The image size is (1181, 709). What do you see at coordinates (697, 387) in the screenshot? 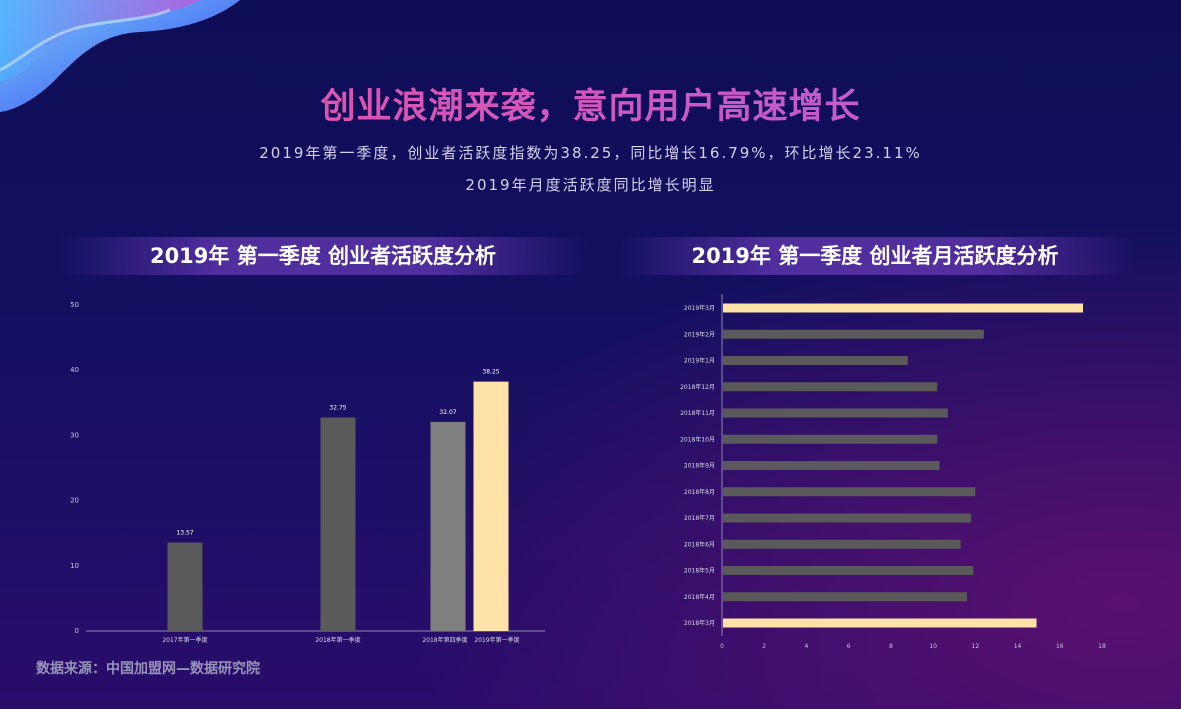
I see `y-tick-label: 2018年12月` at bounding box center [697, 387].